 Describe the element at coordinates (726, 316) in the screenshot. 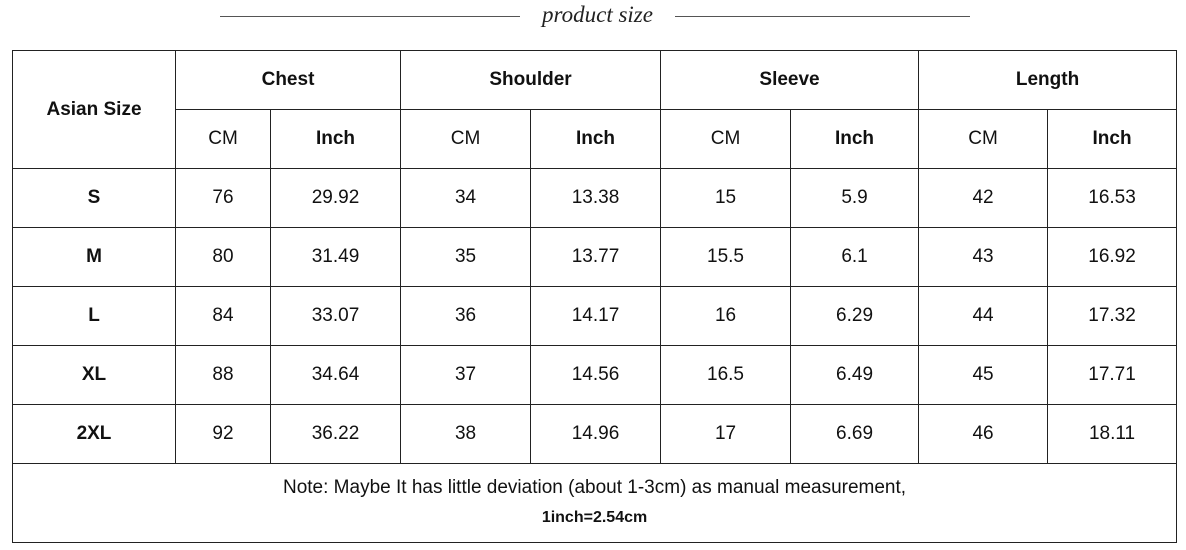

I see `cell: 16` at that location.